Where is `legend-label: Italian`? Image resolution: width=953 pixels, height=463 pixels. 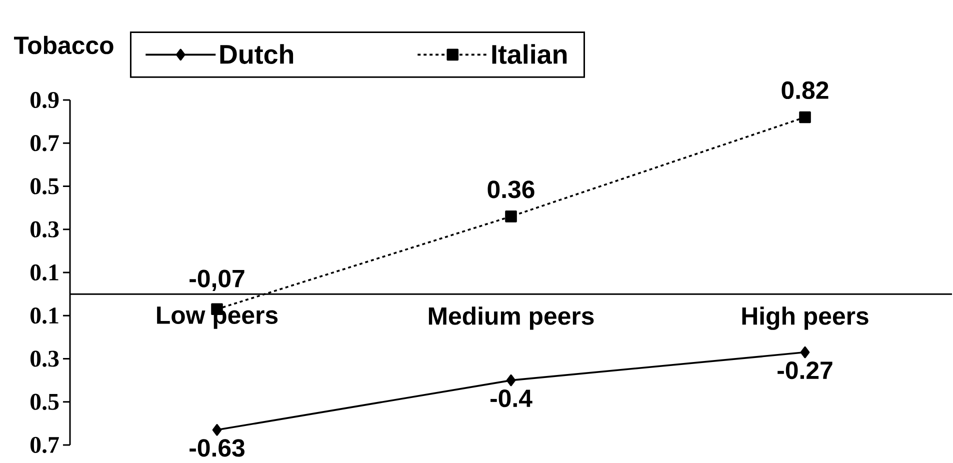 legend-label: Italian is located at coordinates (529, 54).